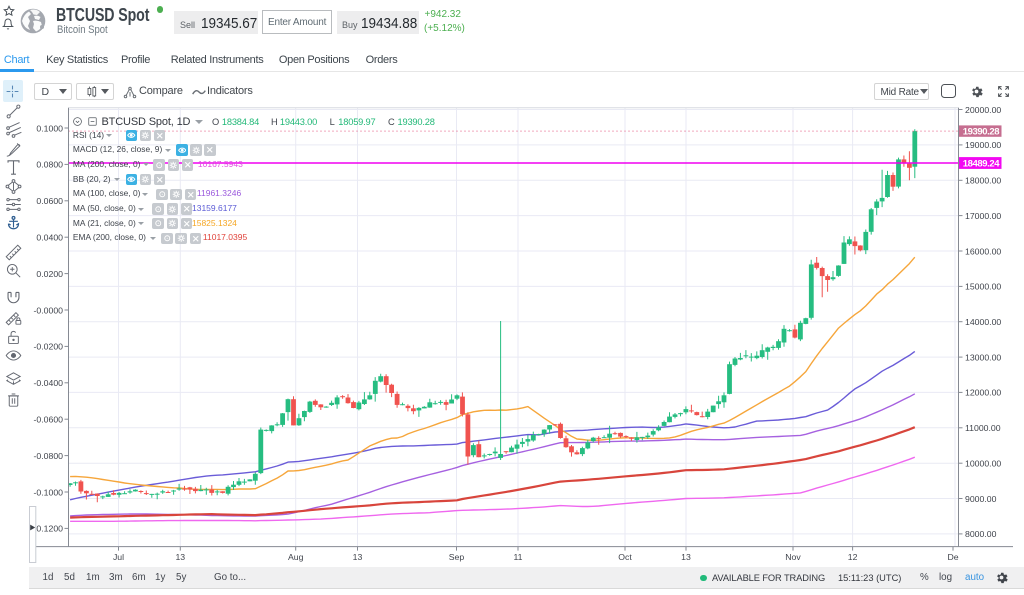 This screenshot has width=1024, height=595. Describe the element at coordinates (983, 464) in the screenshot. I see `svg-text: 10000.00` at that location.